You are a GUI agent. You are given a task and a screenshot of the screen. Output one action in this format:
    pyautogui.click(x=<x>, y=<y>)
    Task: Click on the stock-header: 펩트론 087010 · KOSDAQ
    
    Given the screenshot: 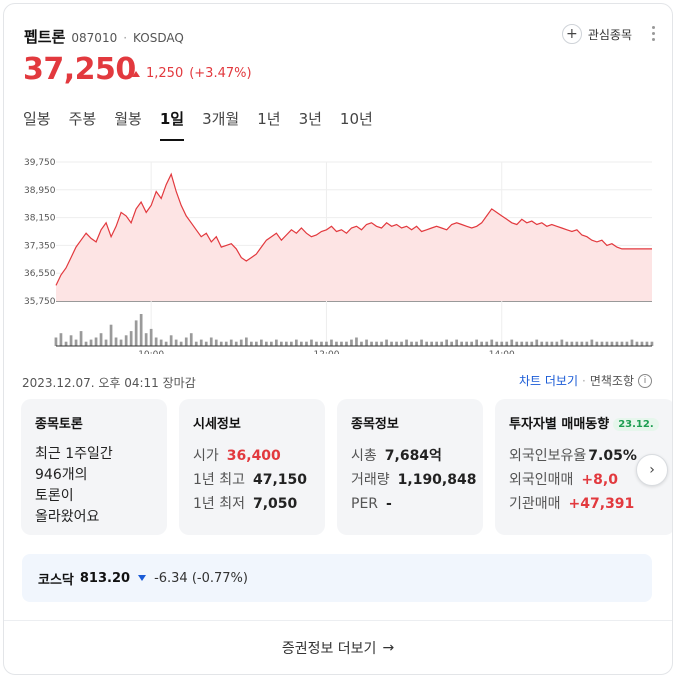 What is the action you would take?
    pyautogui.click(x=104, y=36)
    